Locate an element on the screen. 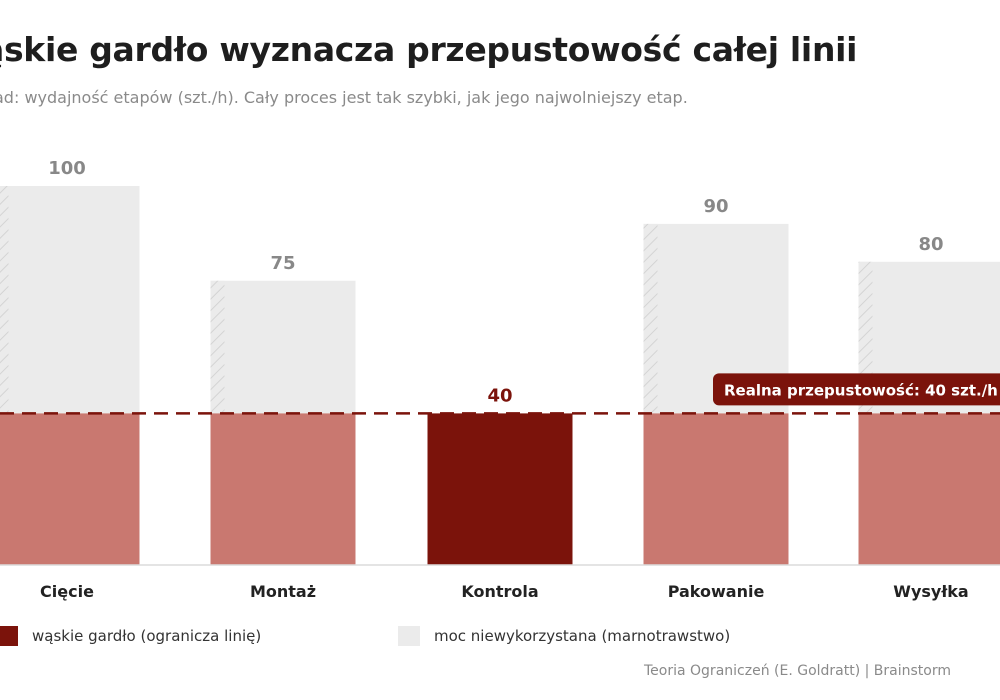 The image size is (1000, 700). bar-hatch-pakowanie is located at coordinates (650, 318).